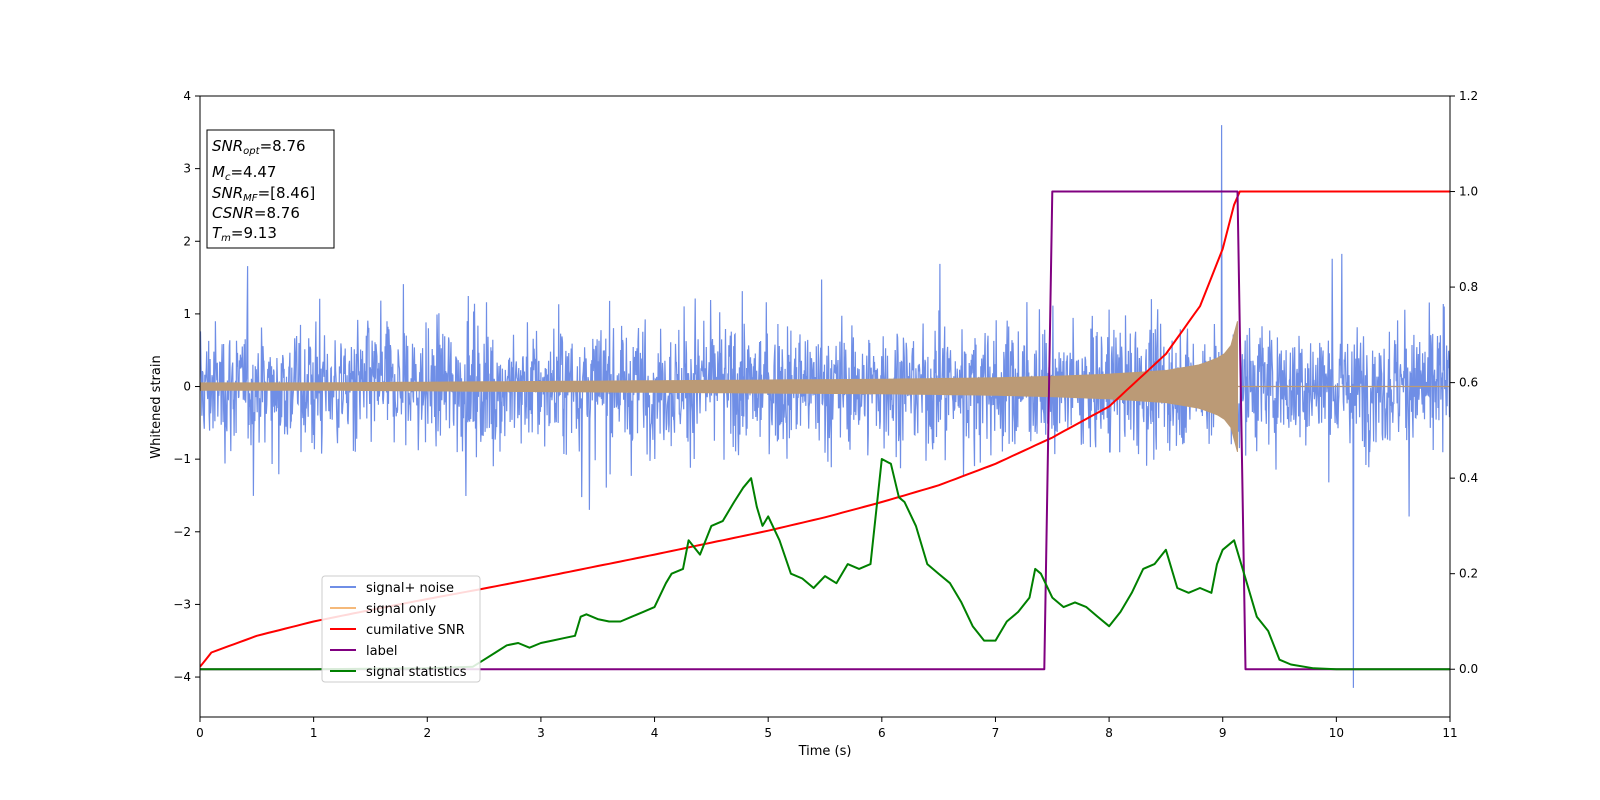  What do you see at coordinates (259, 147) in the screenshot?
I see `annotation-snr-opt: SNRopt=8.76` at bounding box center [259, 147].